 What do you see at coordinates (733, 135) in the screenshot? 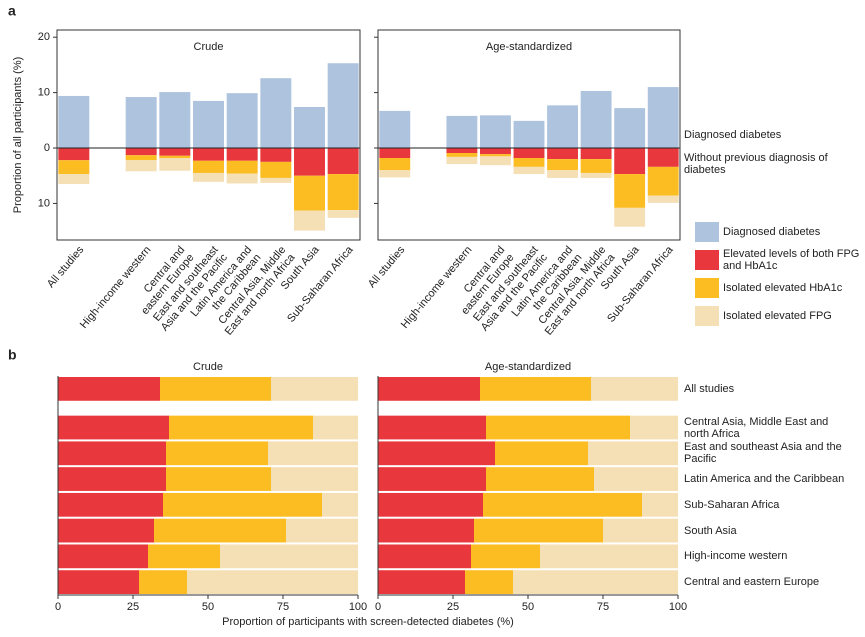
I see `annotation: Diagnosed diabetes` at bounding box center [733, 135].